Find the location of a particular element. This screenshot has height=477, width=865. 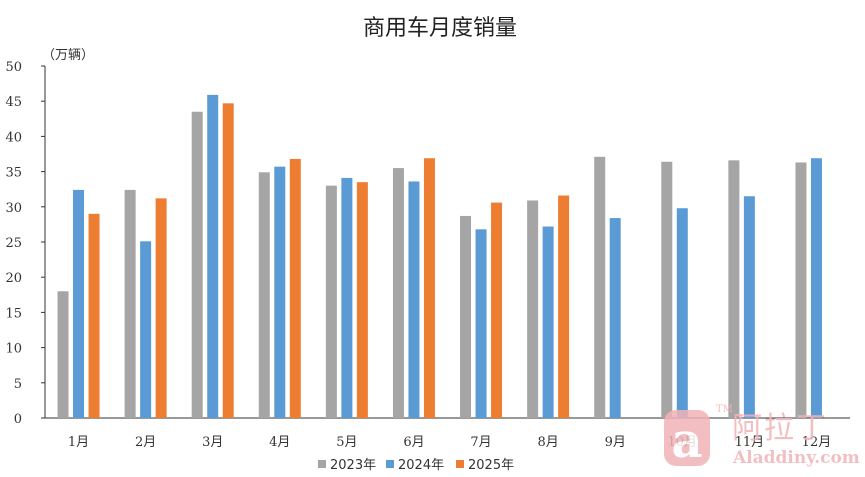

legend-entry-2024年: 2024年 is located at coordinates (421, 465).